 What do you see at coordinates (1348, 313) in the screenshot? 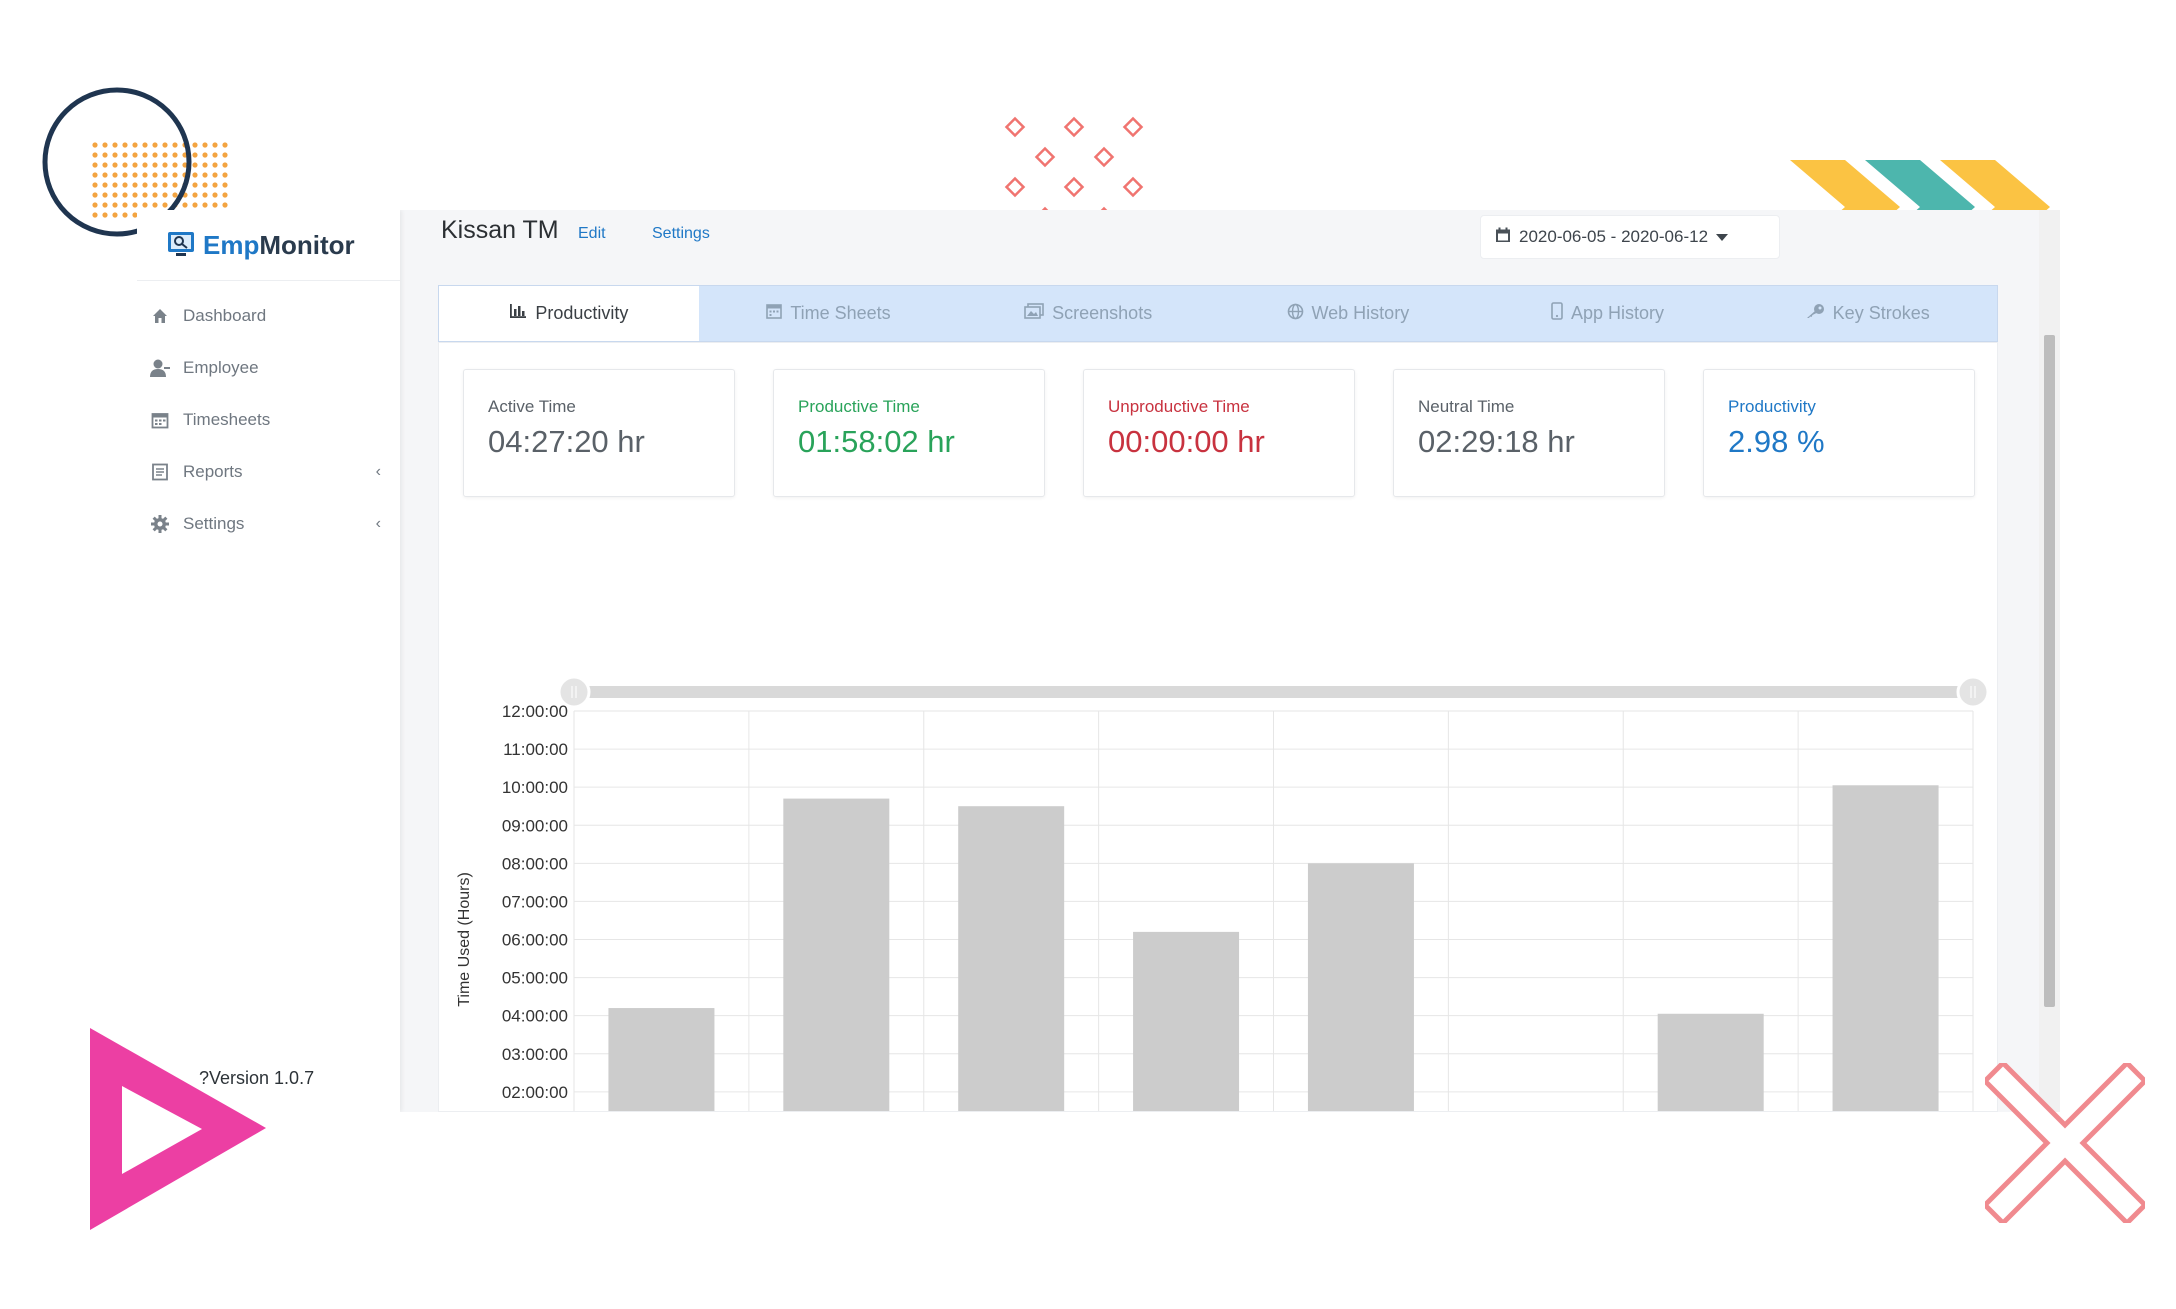
I see `tab-web-history: Web History` at bounding box center [1348, 313].